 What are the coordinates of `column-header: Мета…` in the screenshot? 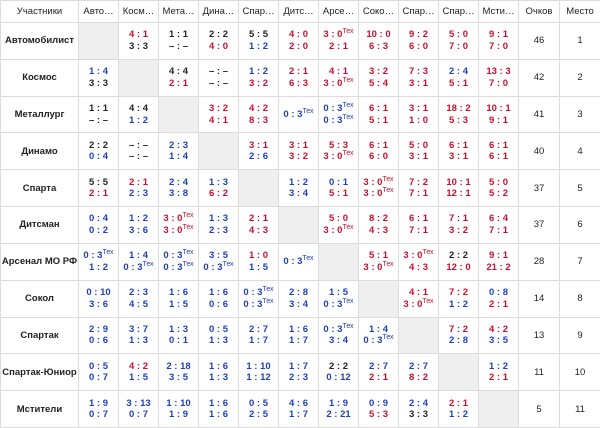 It's located at (178, 11).